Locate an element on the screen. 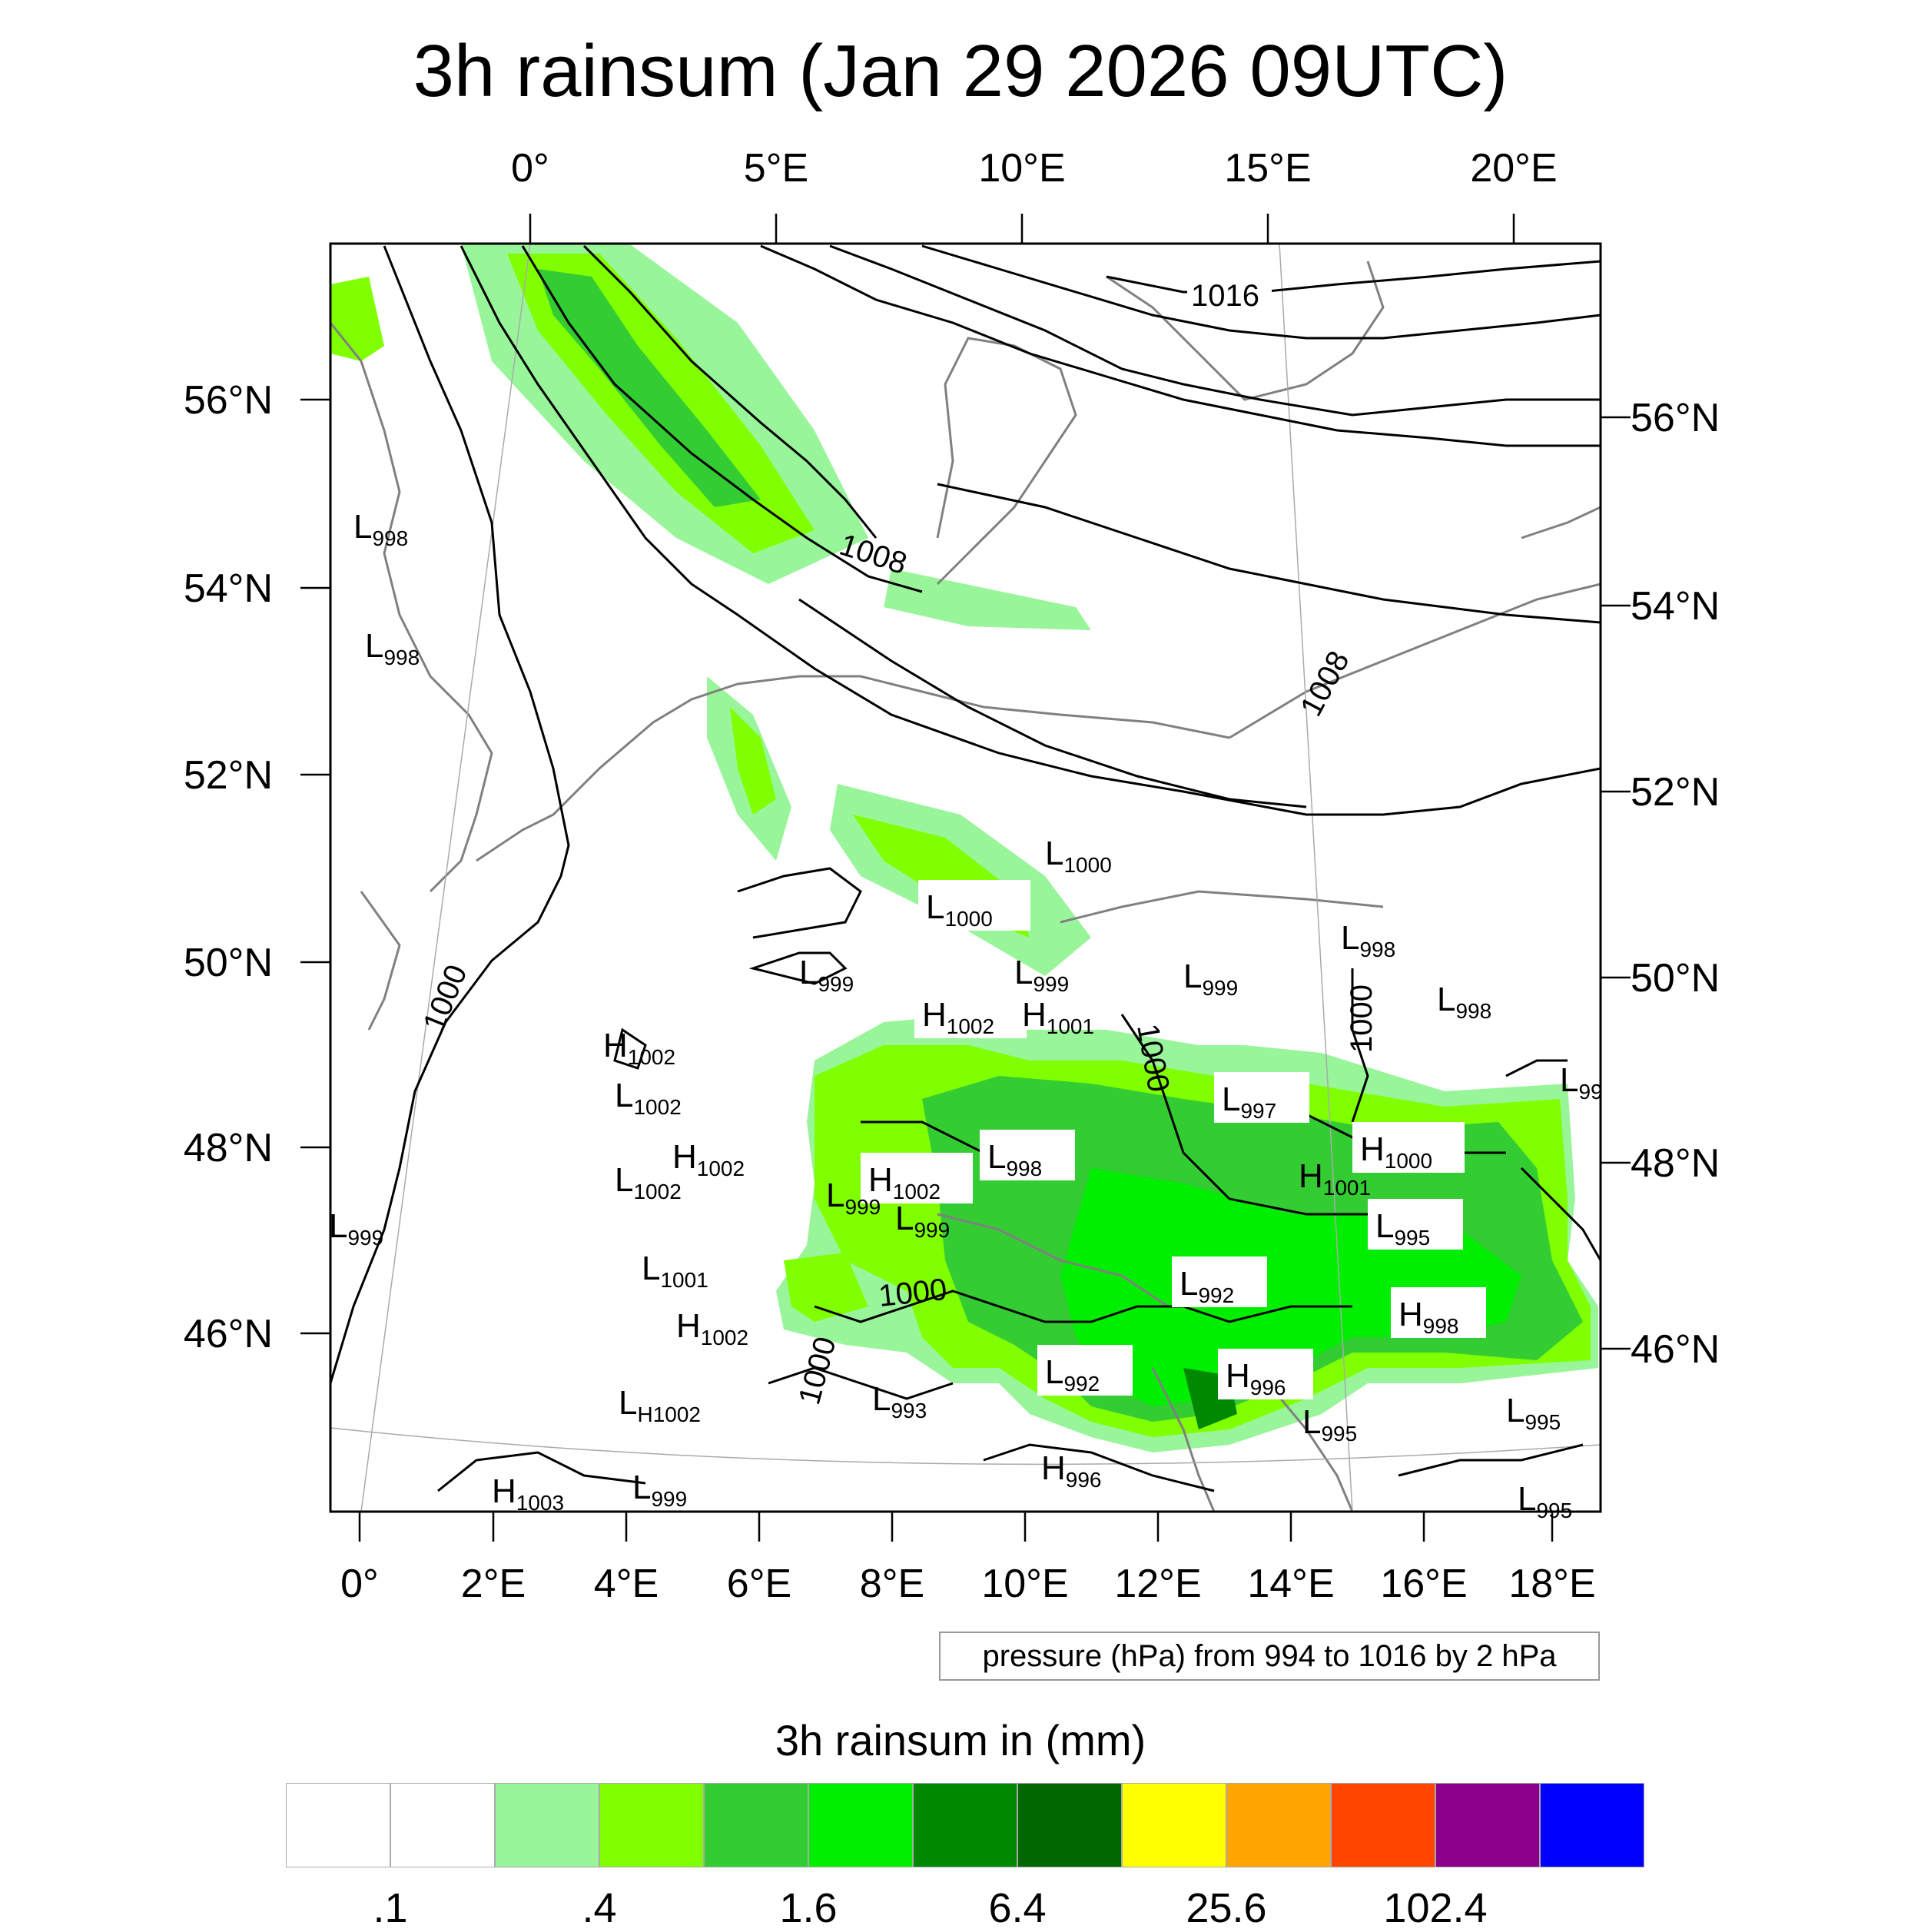 The width and height of the screenshot is (1921, 1932). left-axis-label: 48°N is located at coordinates (228, 1148).